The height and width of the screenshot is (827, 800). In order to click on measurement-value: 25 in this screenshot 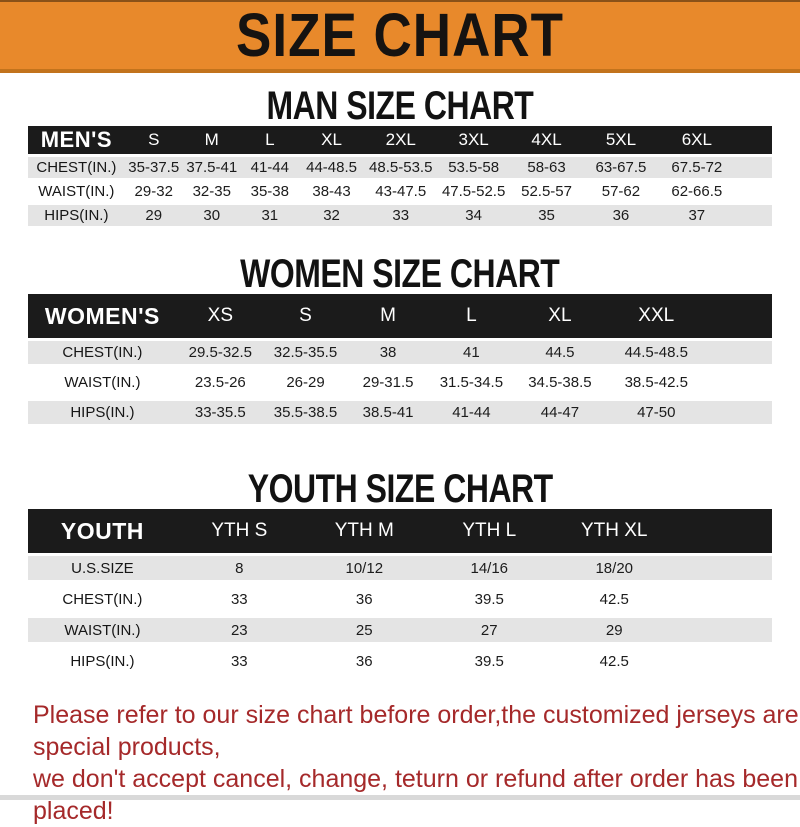, I will do `click(364, 633)`.